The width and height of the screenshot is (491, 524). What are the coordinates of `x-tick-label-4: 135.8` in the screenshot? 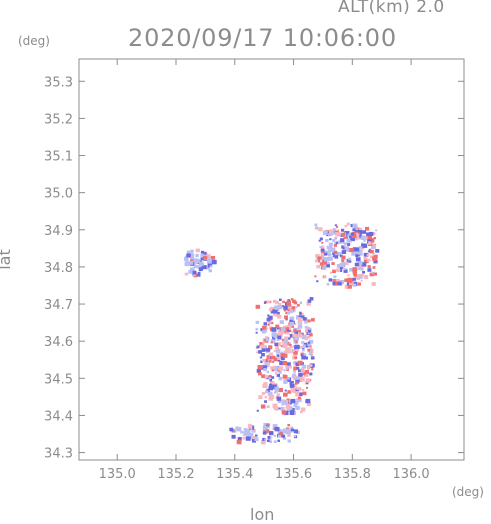 It's located at (352, 474).